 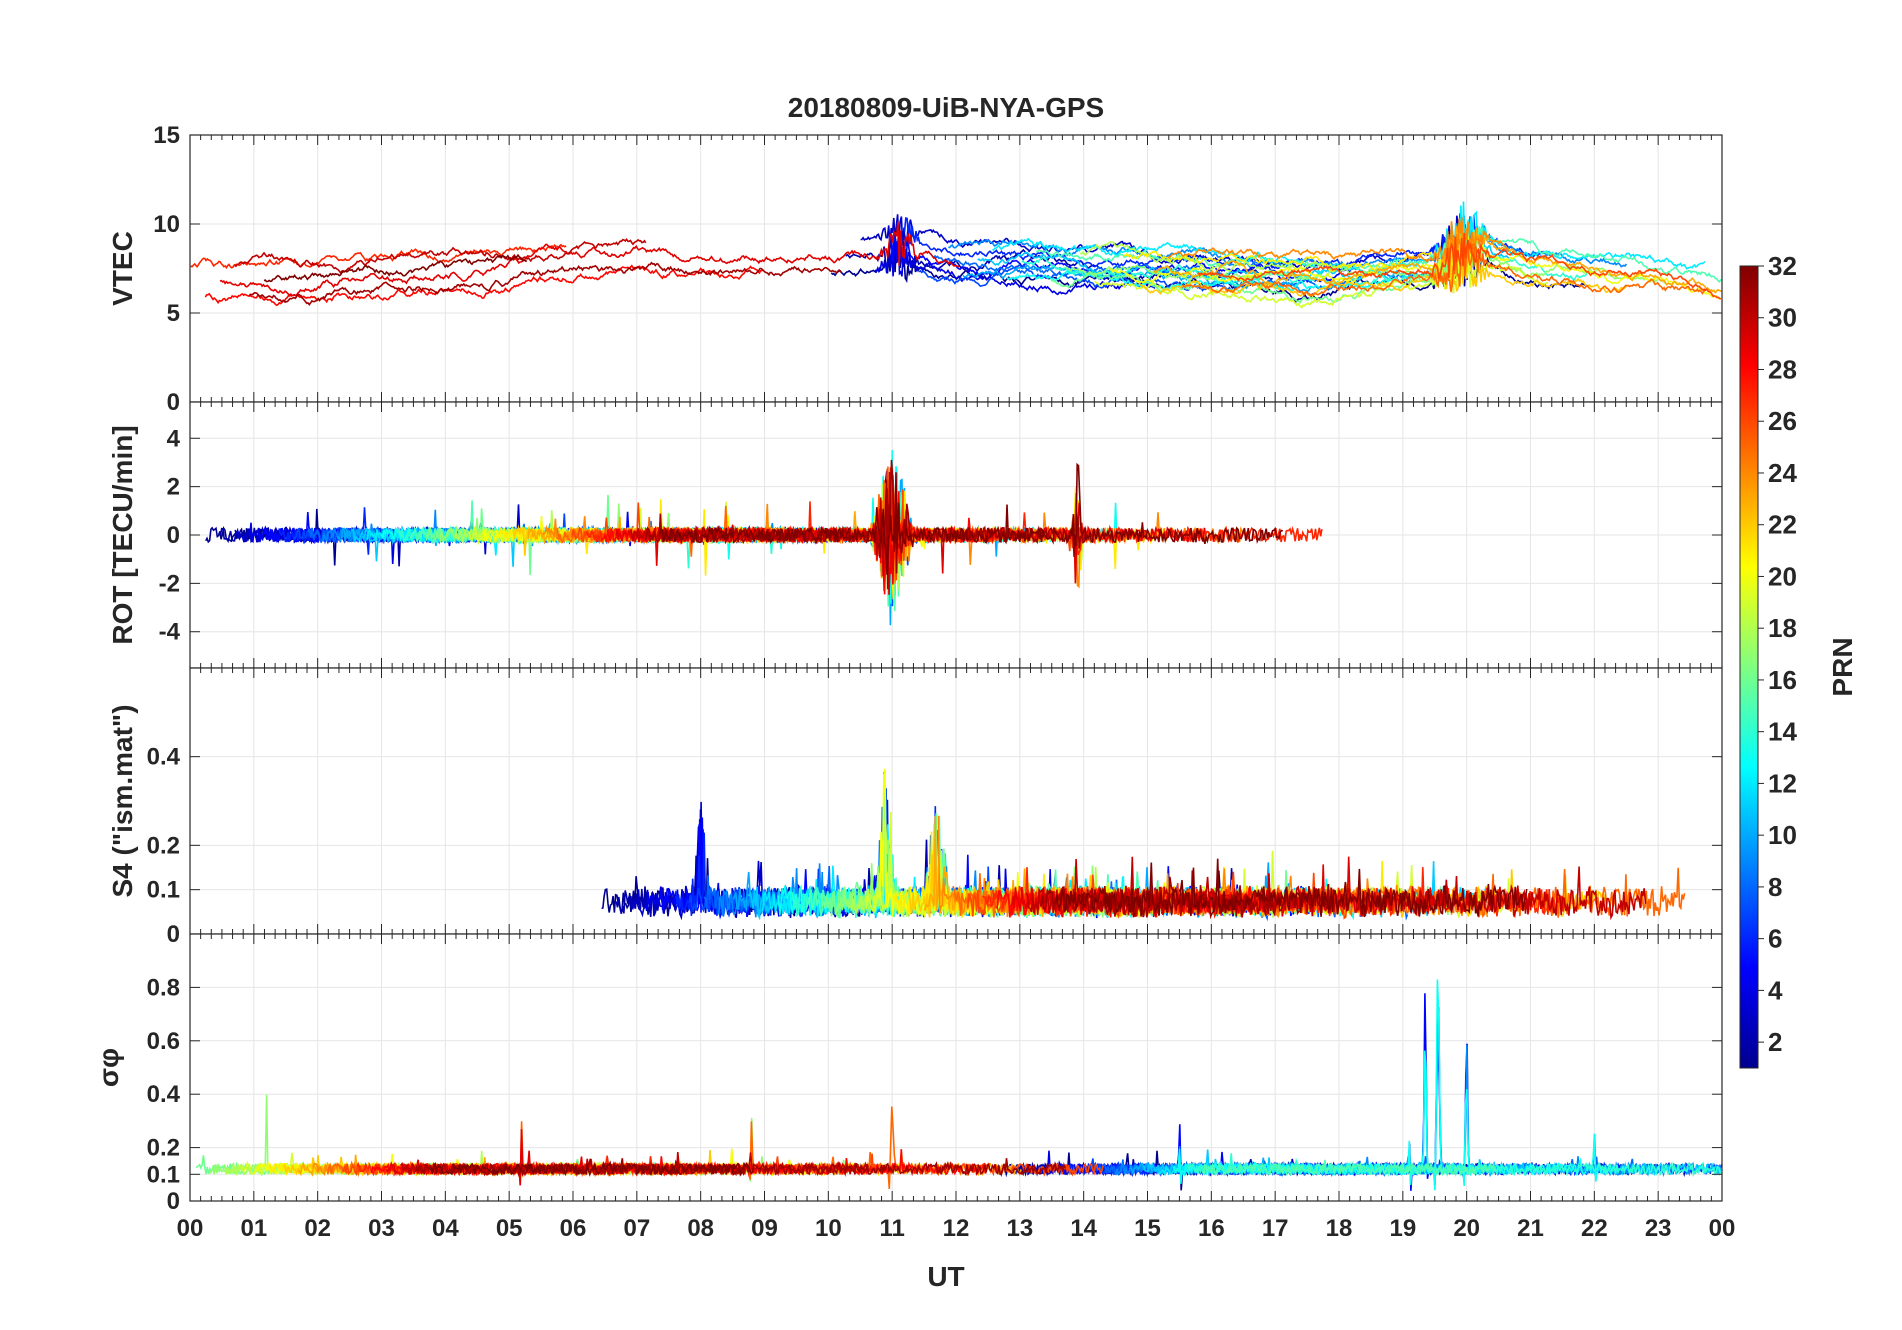 I want to click on x-tick-label: 05, so click(x=509, y=1228).